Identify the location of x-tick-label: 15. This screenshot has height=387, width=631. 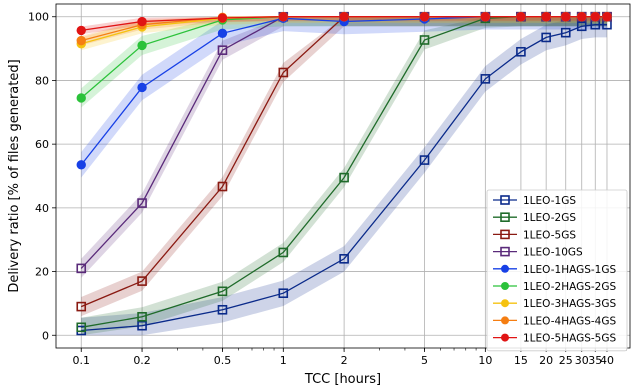
(521, 360).